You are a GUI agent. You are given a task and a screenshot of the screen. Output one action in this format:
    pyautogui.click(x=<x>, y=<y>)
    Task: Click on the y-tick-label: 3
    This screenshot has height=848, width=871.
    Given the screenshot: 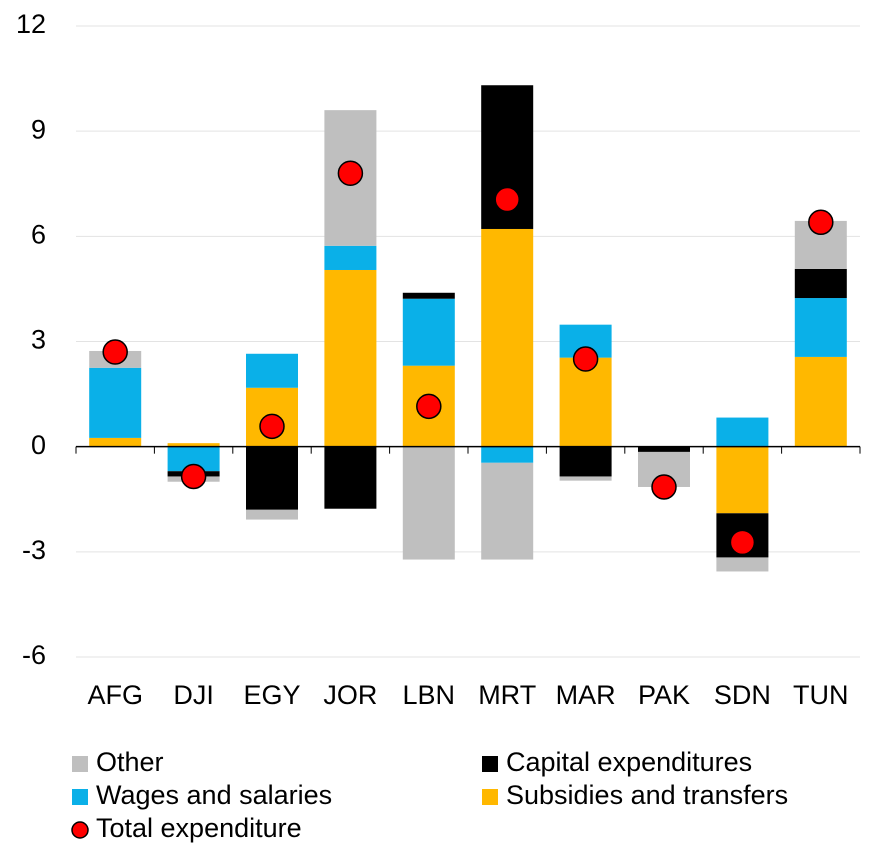 What is the action you would take?
    pyautogui.click(x=38, y=340)
    